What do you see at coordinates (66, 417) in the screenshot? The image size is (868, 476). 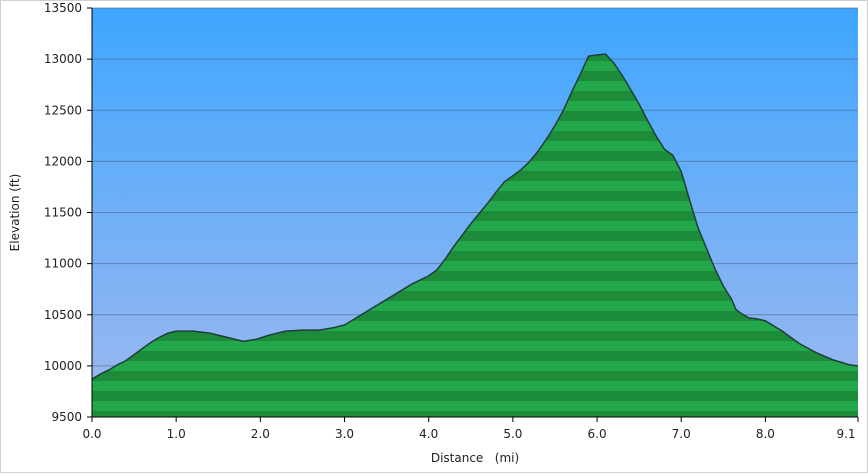 I see `y-tick-label: 9500` at bounding box center [66, 417].